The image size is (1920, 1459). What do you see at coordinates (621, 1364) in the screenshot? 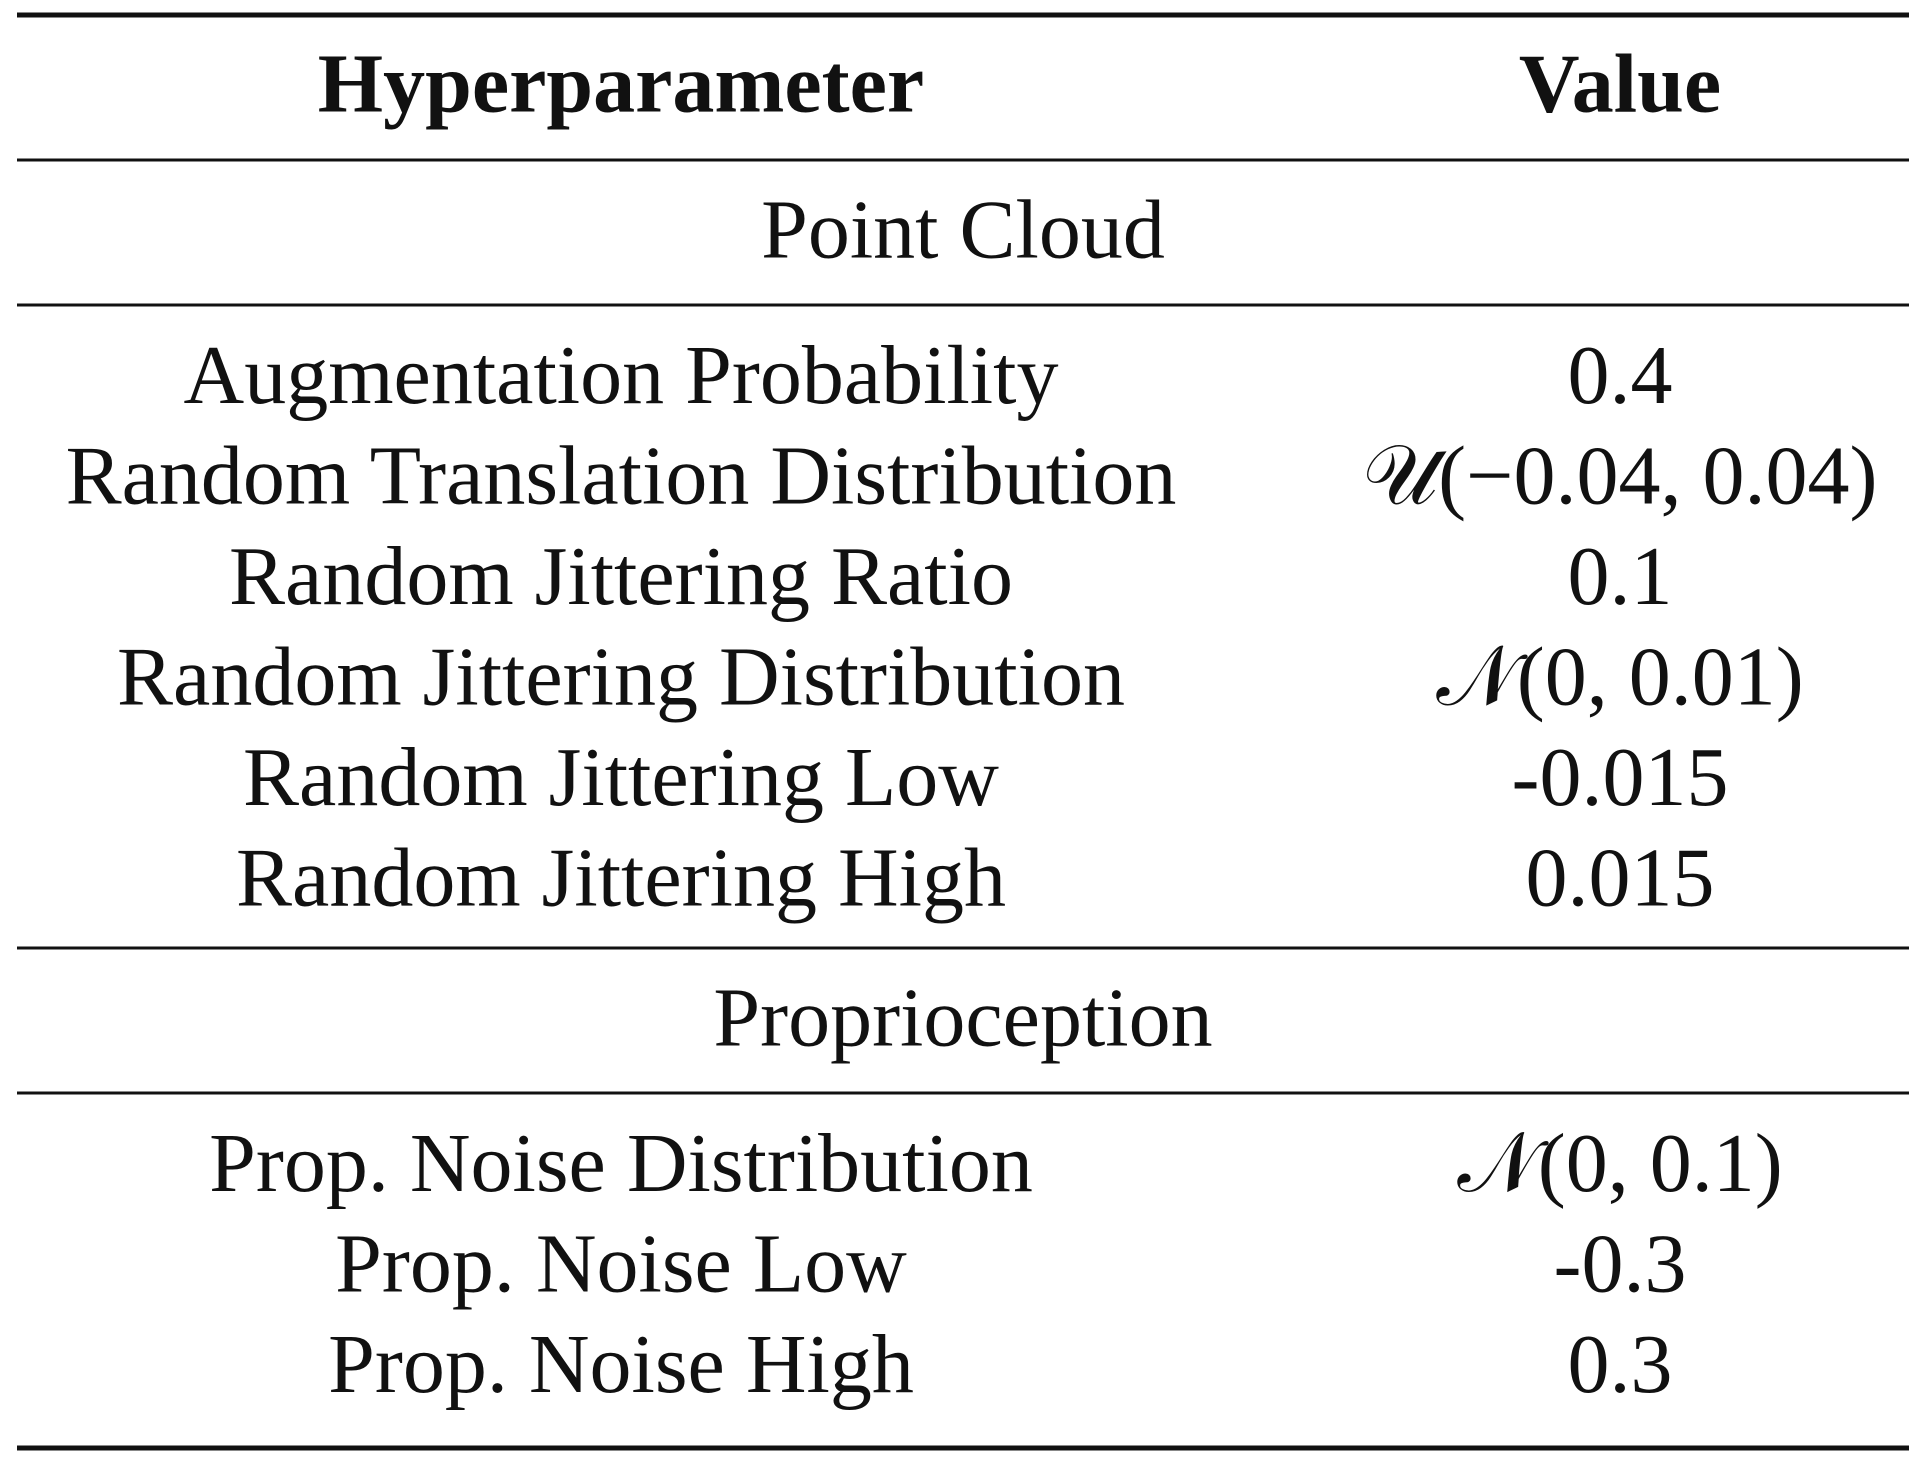
I see `param-cell: Prop. Noise High` at bounding box center [621, 1364].